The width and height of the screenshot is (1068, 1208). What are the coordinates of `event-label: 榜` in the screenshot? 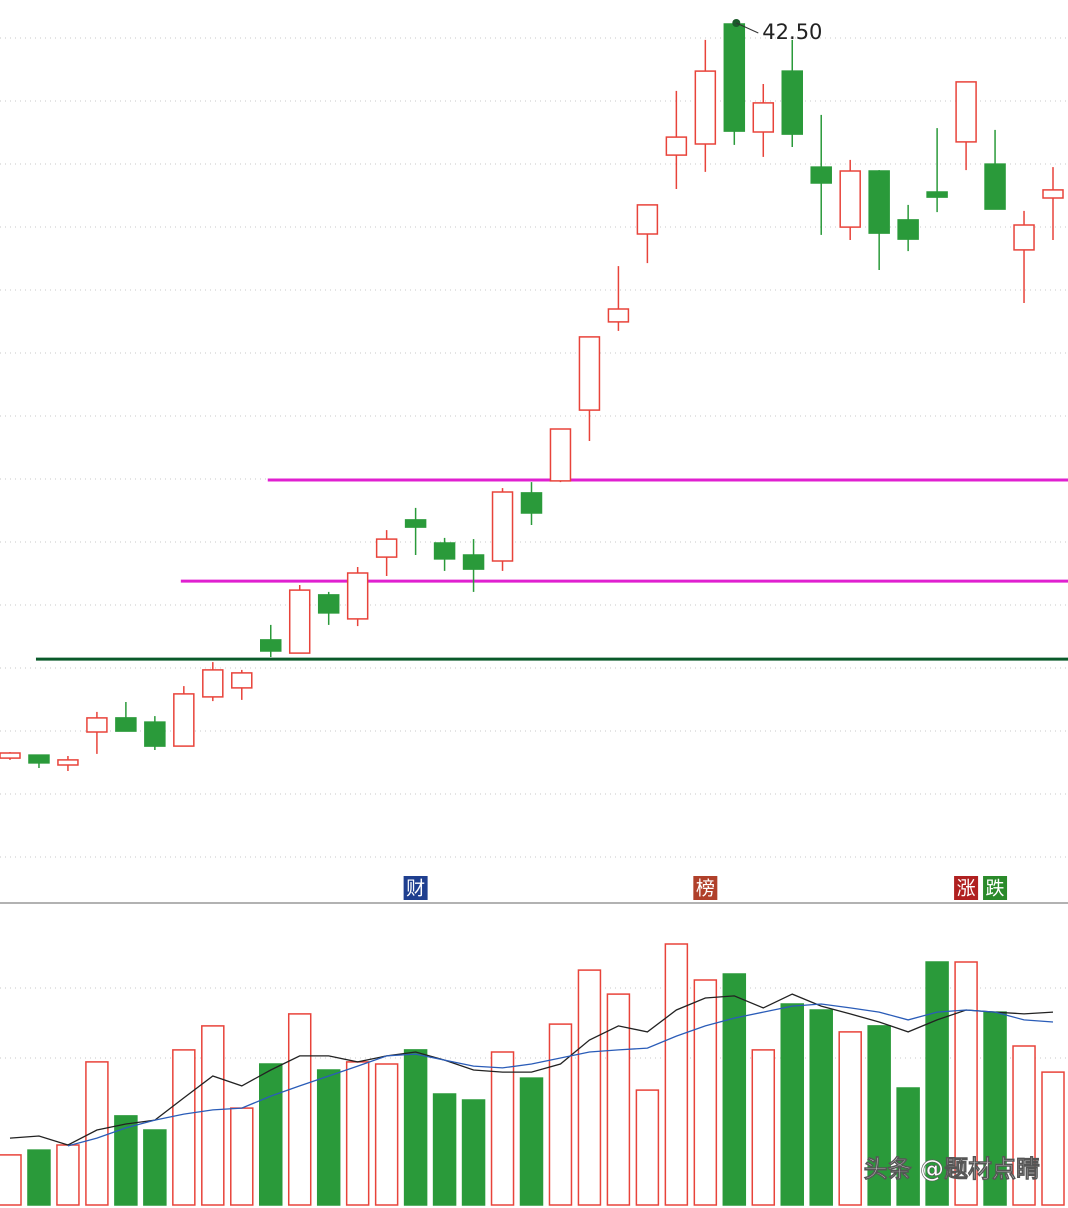 It's located at (705, 889).